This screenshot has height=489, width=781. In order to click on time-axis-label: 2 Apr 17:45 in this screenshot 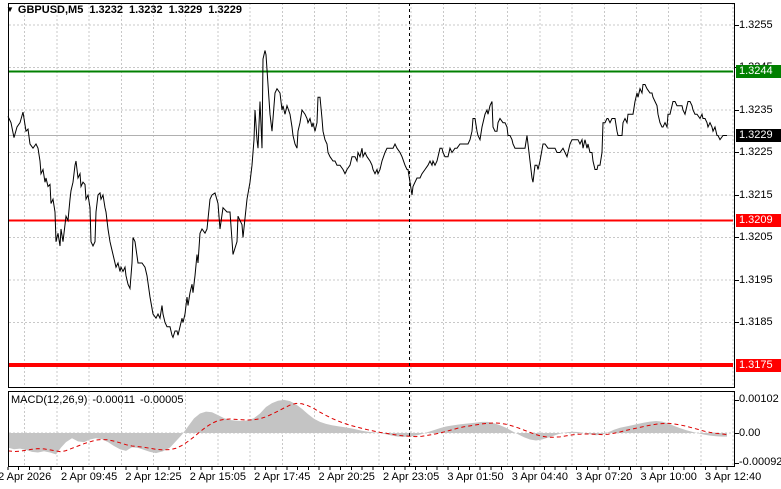, I will do `click(282, 477)`.